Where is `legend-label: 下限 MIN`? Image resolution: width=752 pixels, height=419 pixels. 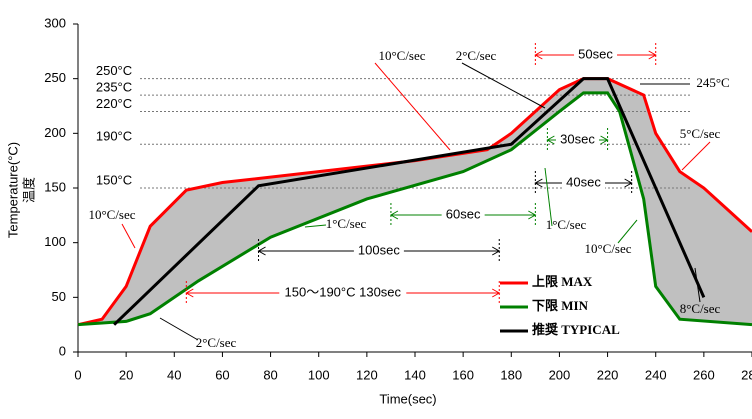 legend-label: 下限 MIN is located at coordinates (560, 305).